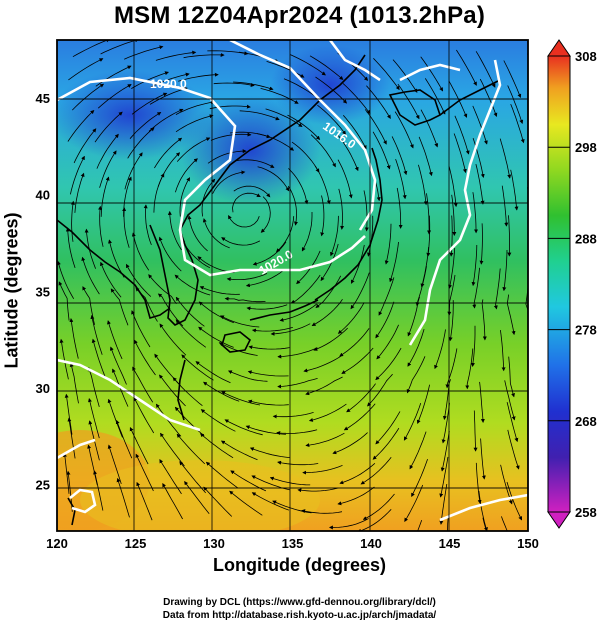 The width and height of the screenshot is (599, 625). Describe the element at coordinates (168, 84) in the screenshot. I see `contour-label-1020-north: 1020.0` at that location.